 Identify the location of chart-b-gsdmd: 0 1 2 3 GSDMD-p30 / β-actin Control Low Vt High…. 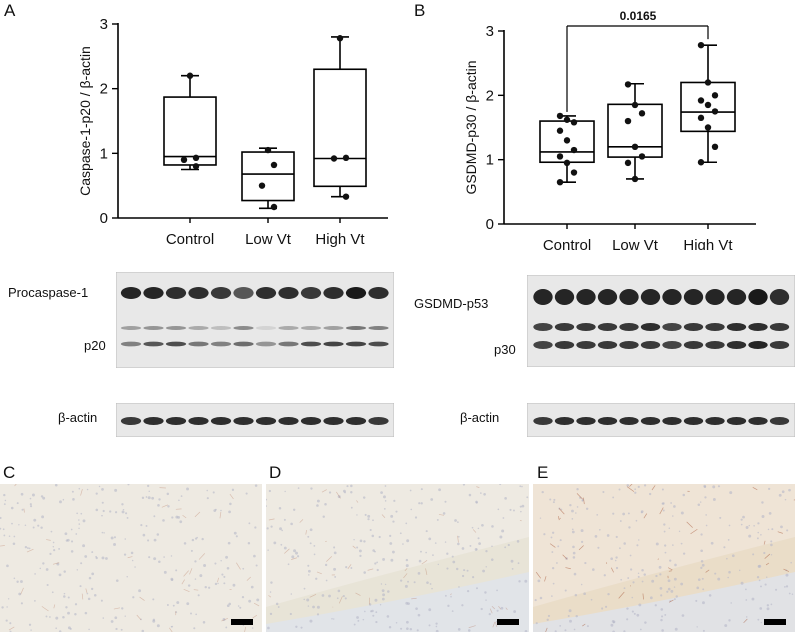
(609, 129).